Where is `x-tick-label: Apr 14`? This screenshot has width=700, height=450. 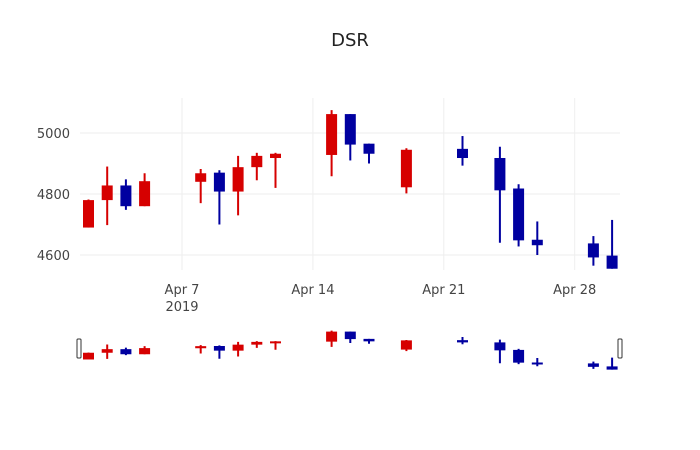
x-tick-label: Apr 14 is located at coordinates (312, 290).